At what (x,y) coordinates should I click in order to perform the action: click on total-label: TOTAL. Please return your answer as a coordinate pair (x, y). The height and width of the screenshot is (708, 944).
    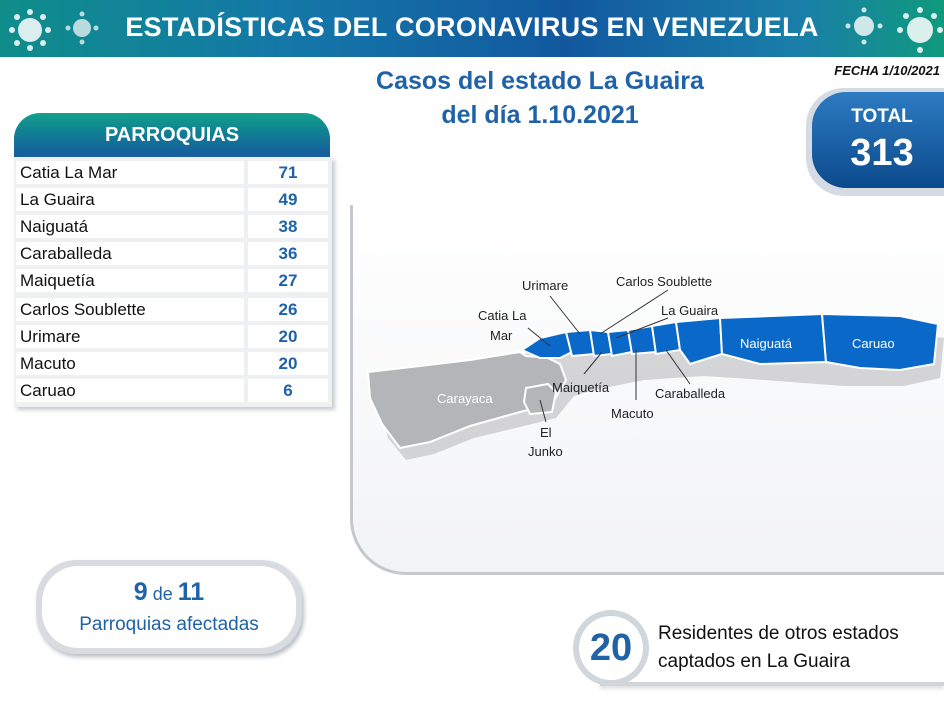
    Looking at the image, I should click on (882, 116).